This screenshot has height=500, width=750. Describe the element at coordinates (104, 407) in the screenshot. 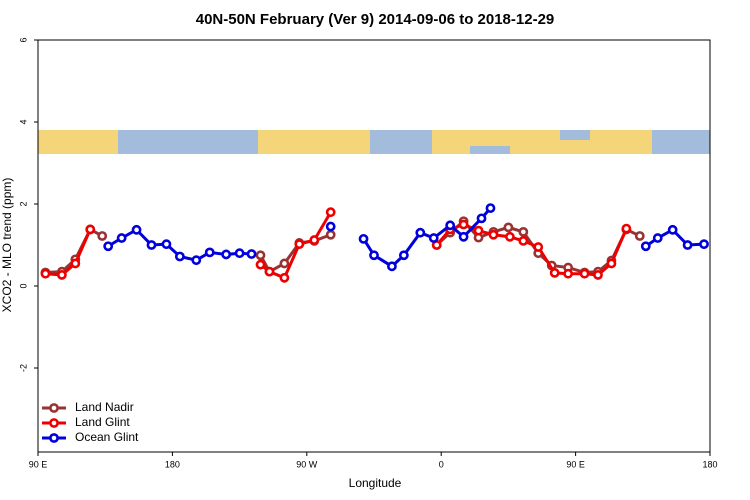

I see `legend-label: Land Nadir` at that location.